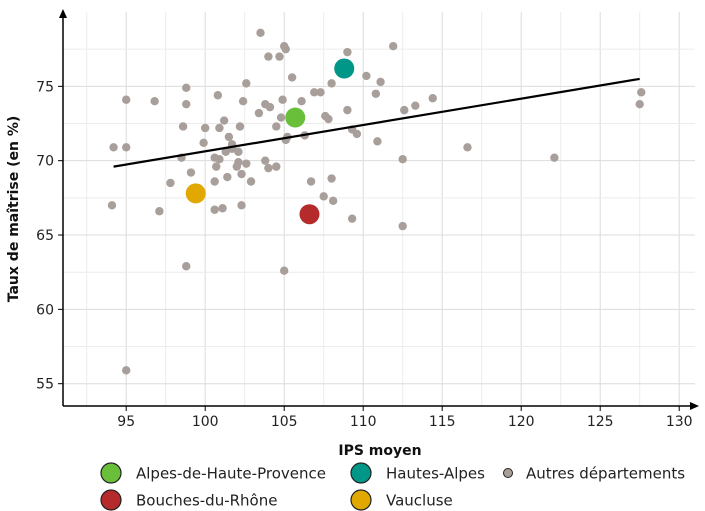  I want to click on x-tick-label: 130, so click(679, 422).